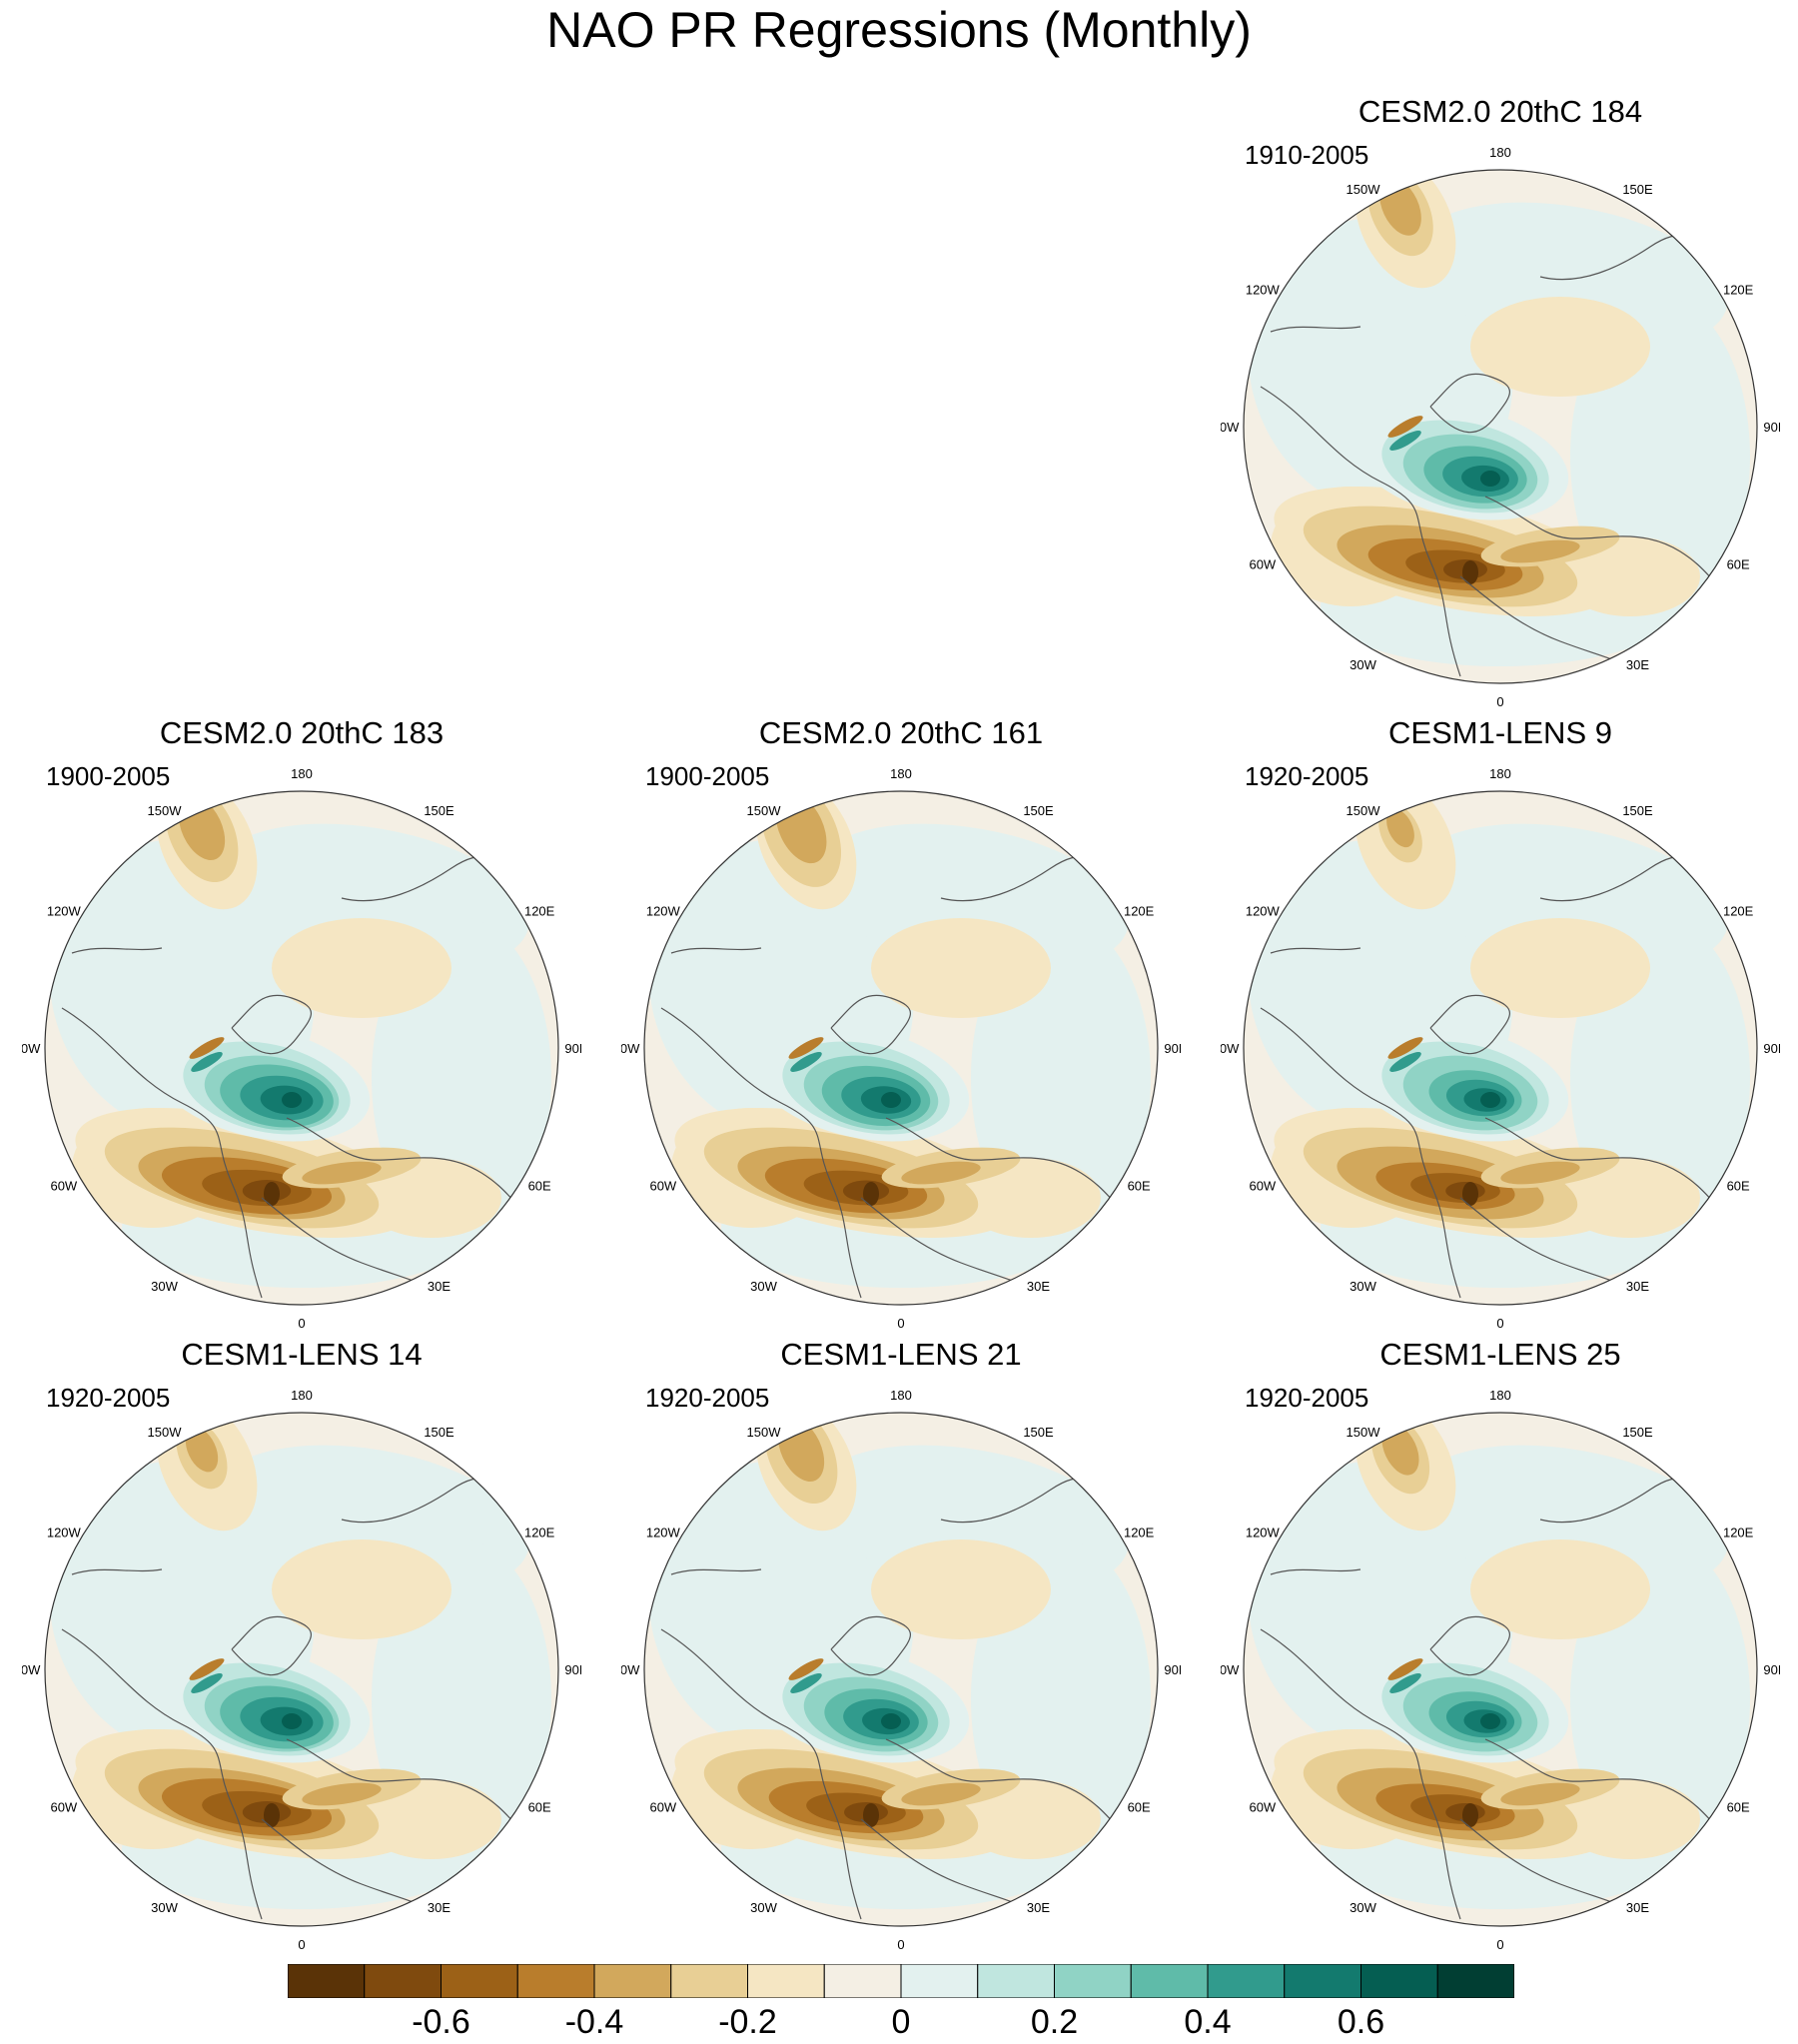  What do you see at coordinates (108, 776) in the screenshot?
I see `panel-period: 1900-2005` at bounding box center [108, 776].